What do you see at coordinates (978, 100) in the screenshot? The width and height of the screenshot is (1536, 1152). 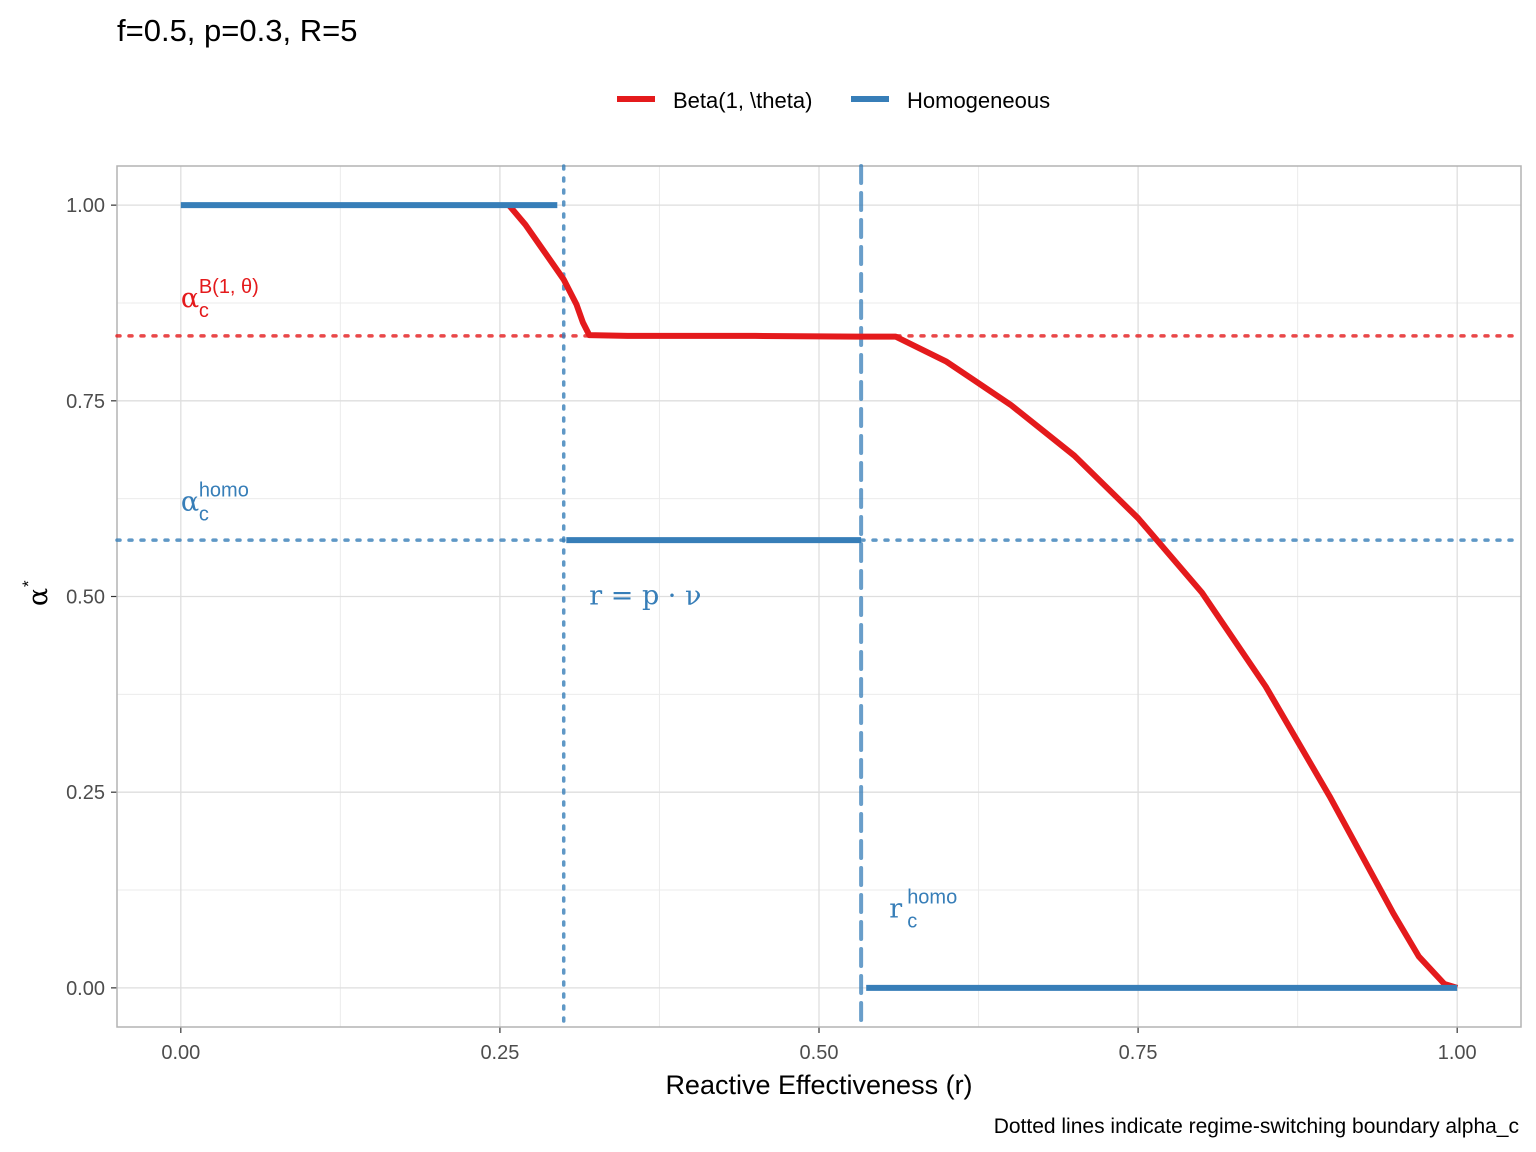 I see `legend-label-1: Homogeneous` at bounding box center [978, 100].